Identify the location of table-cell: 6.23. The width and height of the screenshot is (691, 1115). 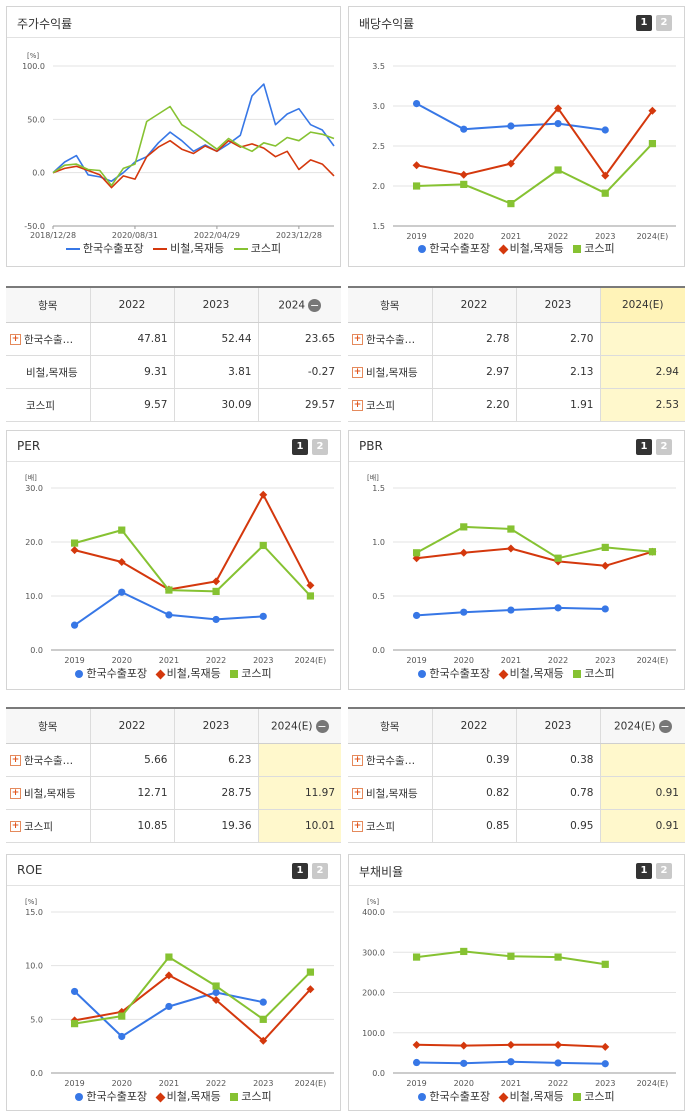
(215, 760).